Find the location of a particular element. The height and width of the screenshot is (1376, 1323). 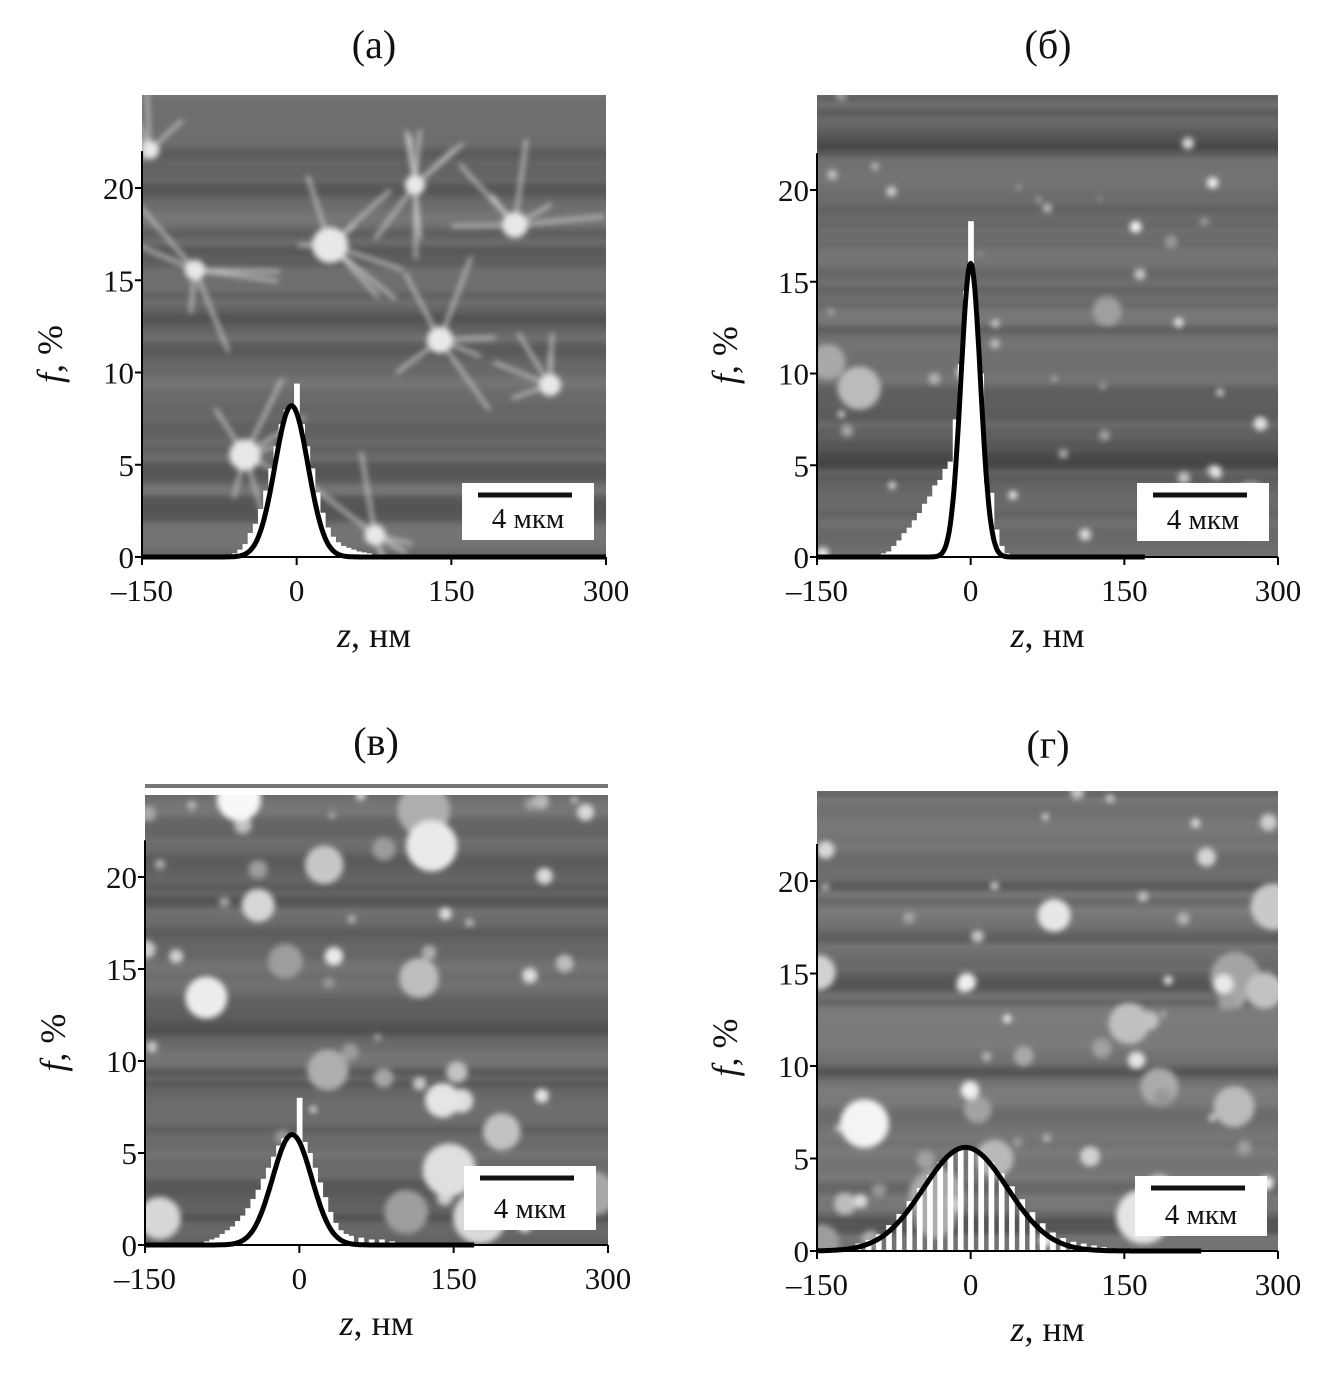

x-tick-label: –150 is located at coordinates (144, 1278).